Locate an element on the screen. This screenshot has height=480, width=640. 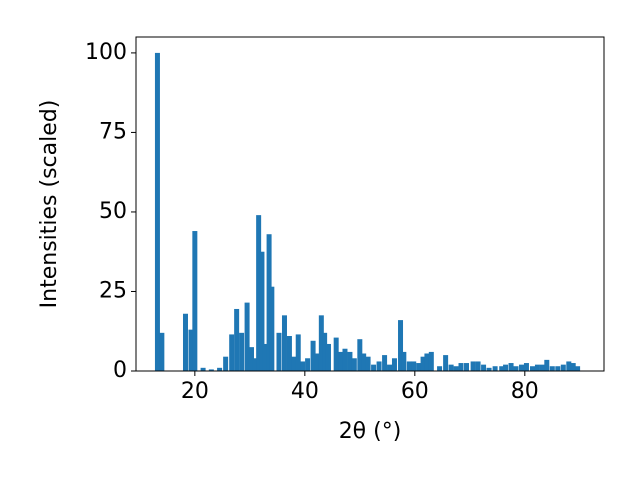
y-tick-label: 100 is located at coordinates (106, 52).